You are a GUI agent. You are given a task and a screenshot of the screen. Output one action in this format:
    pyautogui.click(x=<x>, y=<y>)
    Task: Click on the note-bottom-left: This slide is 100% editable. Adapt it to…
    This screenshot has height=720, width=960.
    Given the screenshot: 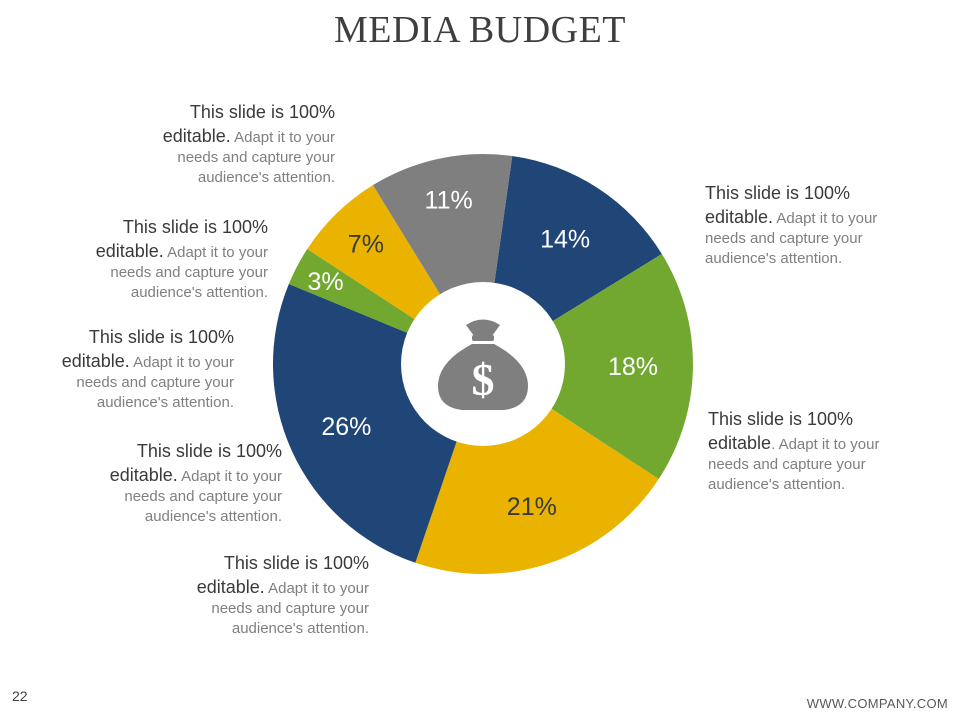 What is the action you would take?
    pyautogui.click(x=282, y=595)
    